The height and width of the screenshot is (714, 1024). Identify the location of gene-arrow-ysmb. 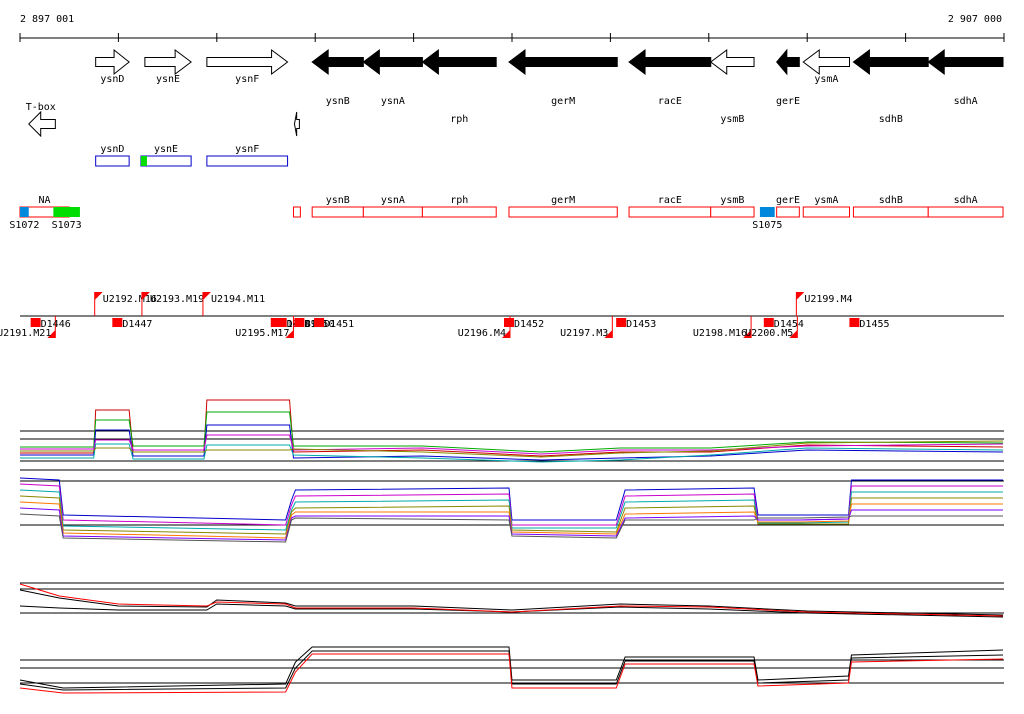
(732, 62).